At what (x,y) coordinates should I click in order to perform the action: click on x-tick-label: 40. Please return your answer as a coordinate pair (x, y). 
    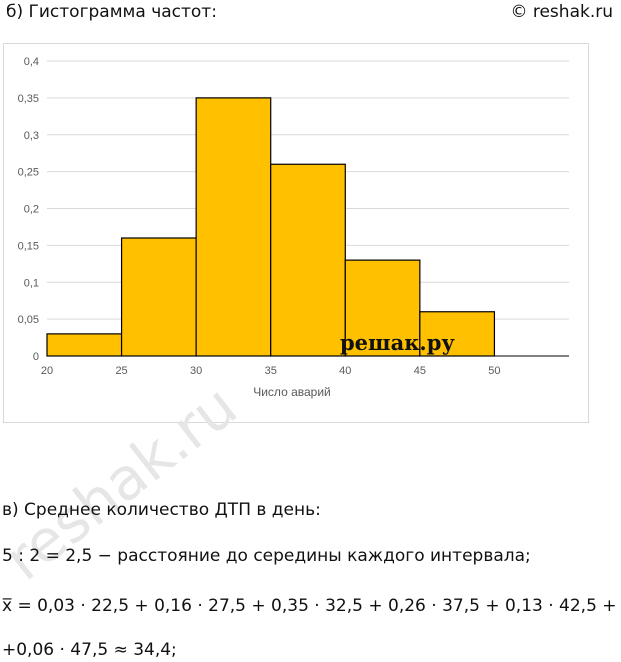
    Looking at the image, I should click on (345, 371).